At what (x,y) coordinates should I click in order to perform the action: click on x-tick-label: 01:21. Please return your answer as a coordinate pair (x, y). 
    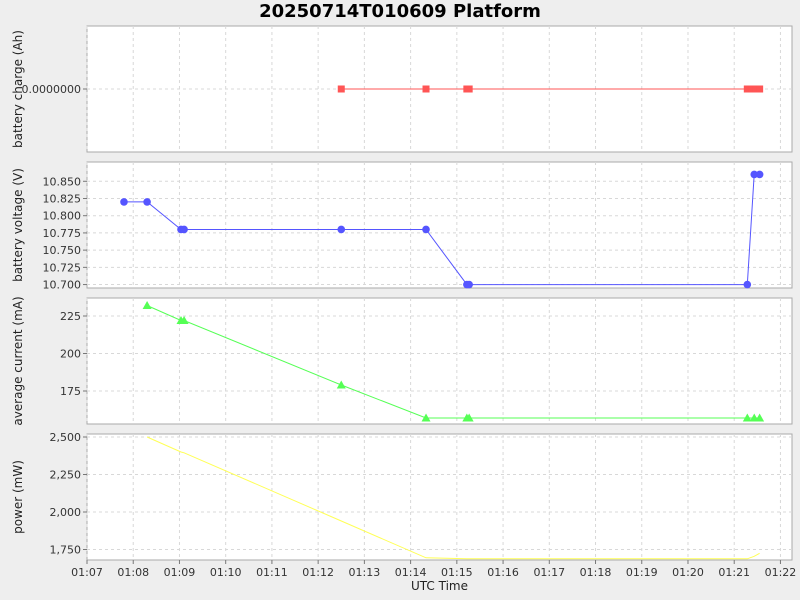
    Looking at the image, I should click on (734, 572).